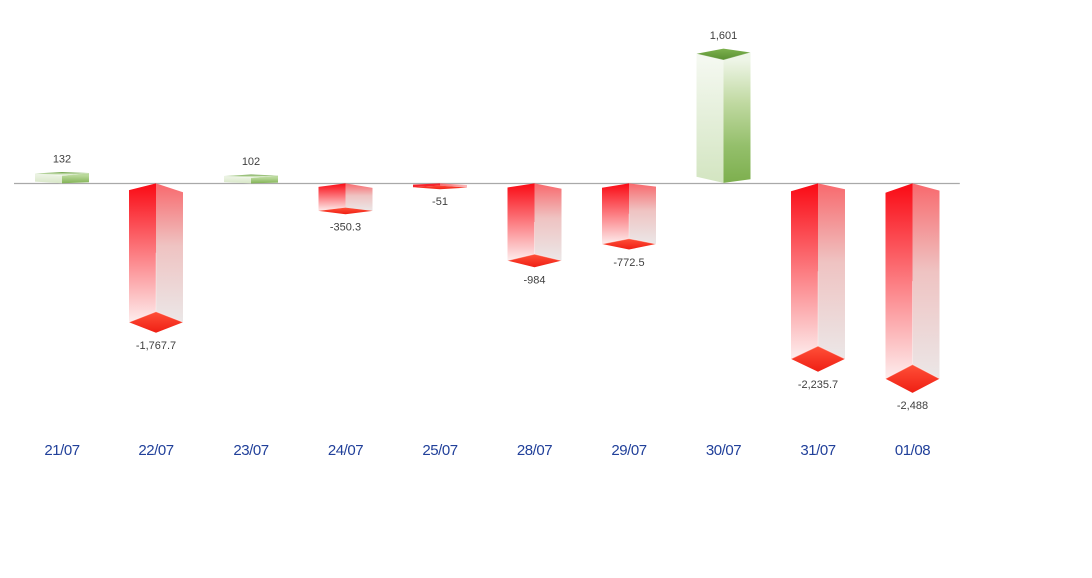 Image resolution: width=1092 pixels, height=578 pixels. What do you see at coordinates (817, 450) in the screenshot?
I see `svg-text: 31/07` at bounding box center [817, 450].